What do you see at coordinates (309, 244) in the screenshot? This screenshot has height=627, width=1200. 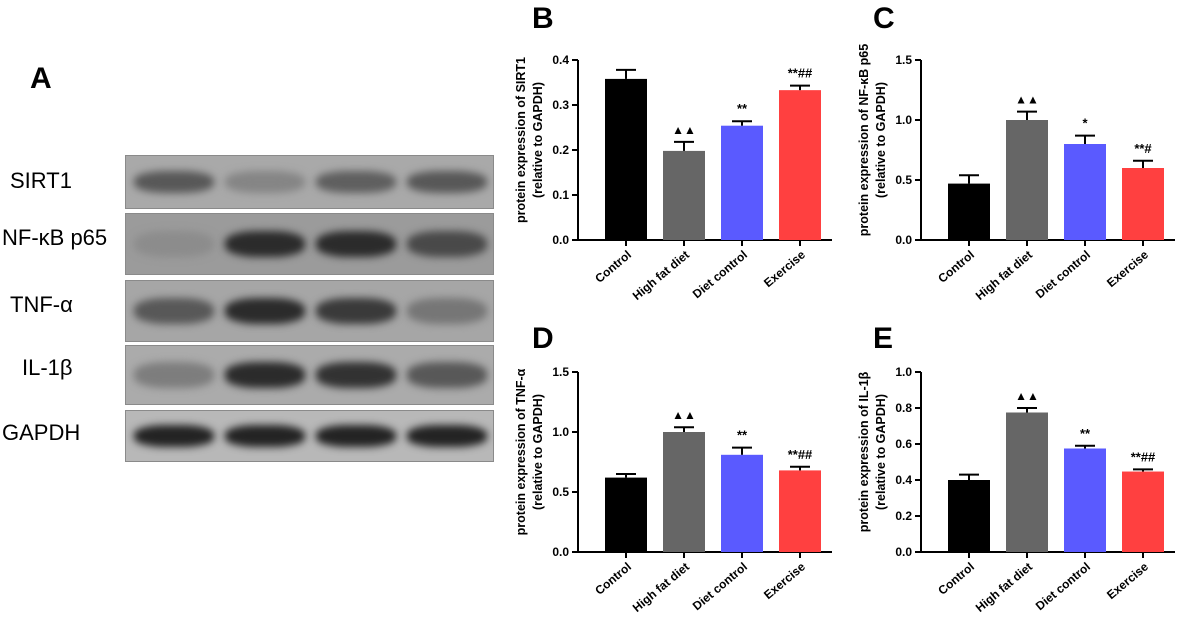 I see `blot-strip-nfkb` at bounding box center [309, 244].